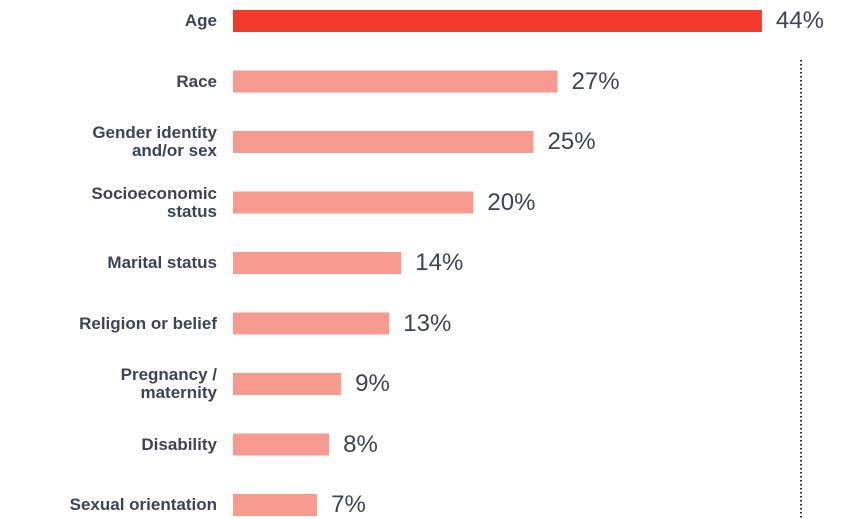 Image resolution: width=850 pixels, height=519 pixels. I want to click on category-label: Sexual orientation, so click(143, 504).